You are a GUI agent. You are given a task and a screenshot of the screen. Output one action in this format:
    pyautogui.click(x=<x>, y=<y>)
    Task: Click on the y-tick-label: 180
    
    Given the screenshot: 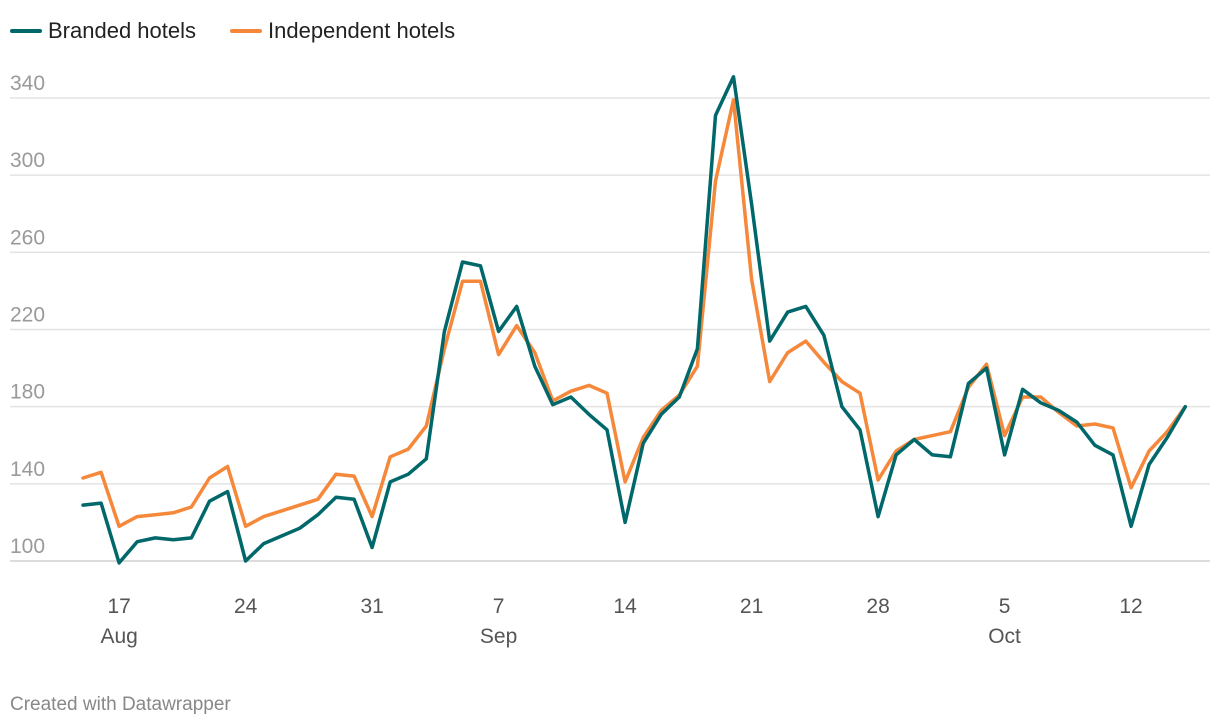 What is the action you would take?
    pyautogui.click(x=27, y=392)
    